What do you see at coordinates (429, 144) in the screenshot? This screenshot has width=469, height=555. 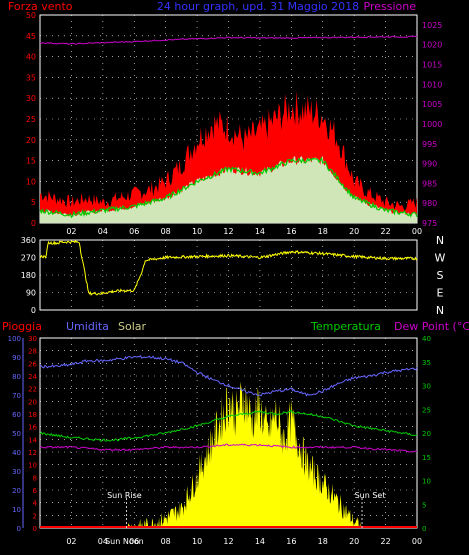 I see `y-tick-label: 995` at bounding box center [429, 144].